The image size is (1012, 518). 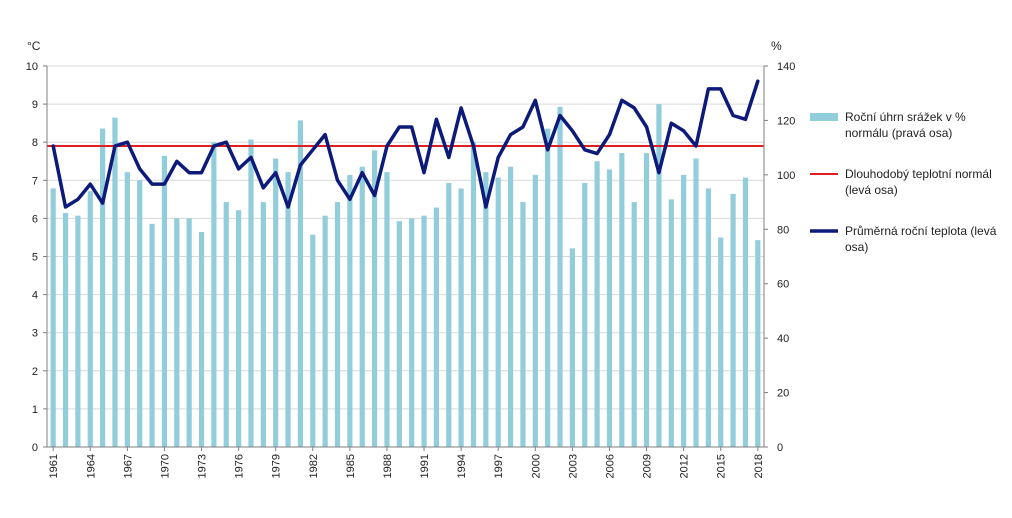 What do you see at coordinates (35, 334) in the screenshot?
I see `left-tick-label: 3` at bounding box center [35, 334].